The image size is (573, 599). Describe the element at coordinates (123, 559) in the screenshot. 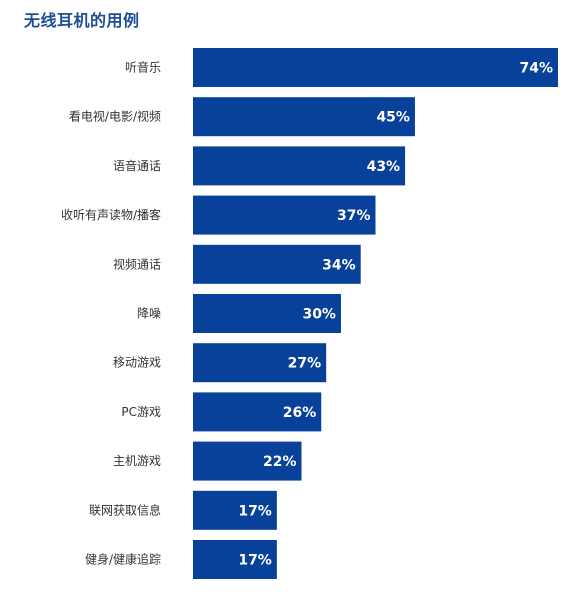

I see `category-label-11: 健身/健康追踪` at that location.